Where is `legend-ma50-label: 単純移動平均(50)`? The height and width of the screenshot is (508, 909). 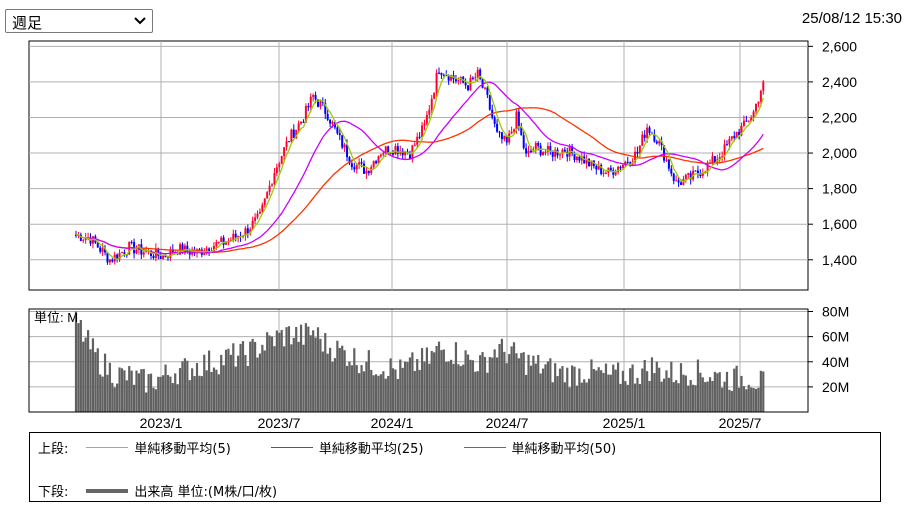 legend-ma50-label: 単純移動平均(50) is located at coordinates (564, 449).